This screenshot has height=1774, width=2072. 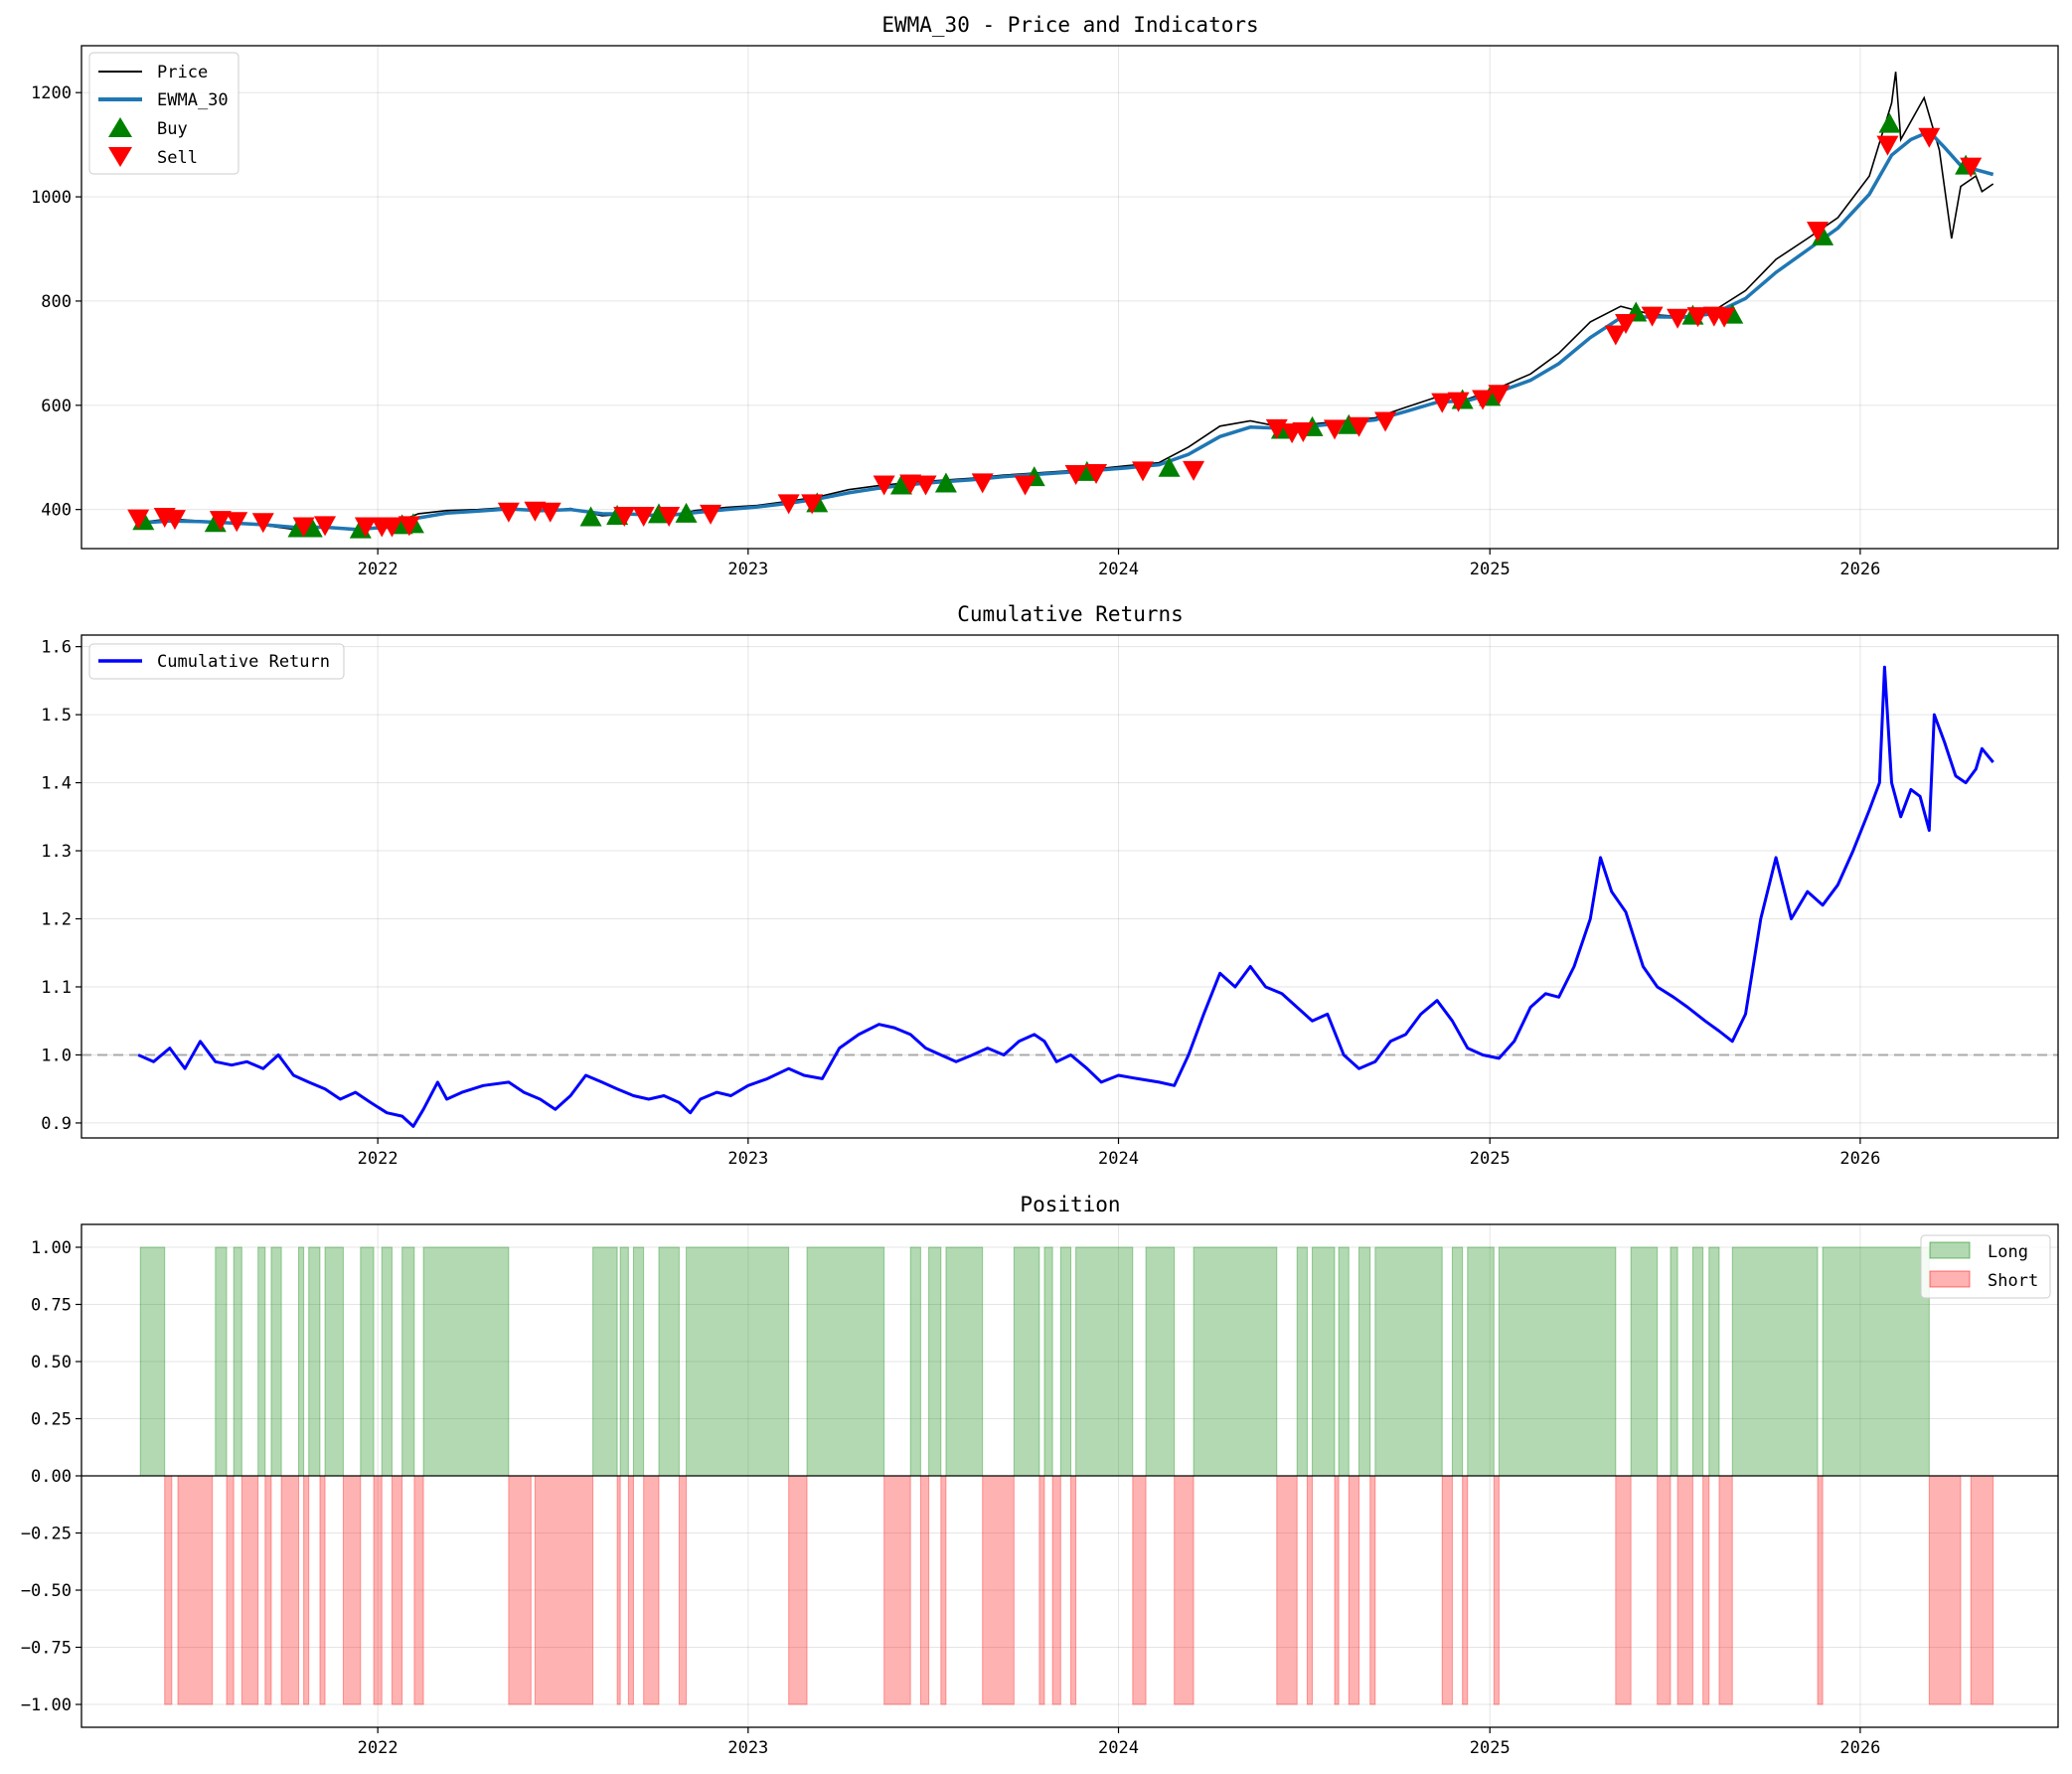 I want to click on price-legend: Price EWMA_30 Buy Sell, so click(x=163, y=114).